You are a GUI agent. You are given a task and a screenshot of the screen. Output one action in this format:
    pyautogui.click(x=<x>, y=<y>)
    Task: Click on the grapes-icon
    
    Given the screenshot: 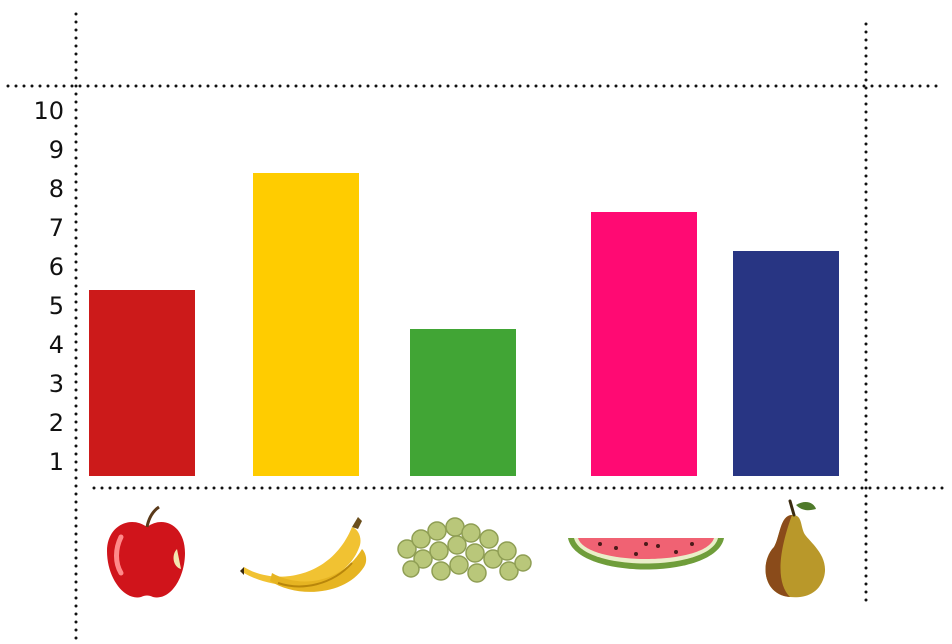 What is the action you would take?
    pyautogui.click(x=464, y=550)
    